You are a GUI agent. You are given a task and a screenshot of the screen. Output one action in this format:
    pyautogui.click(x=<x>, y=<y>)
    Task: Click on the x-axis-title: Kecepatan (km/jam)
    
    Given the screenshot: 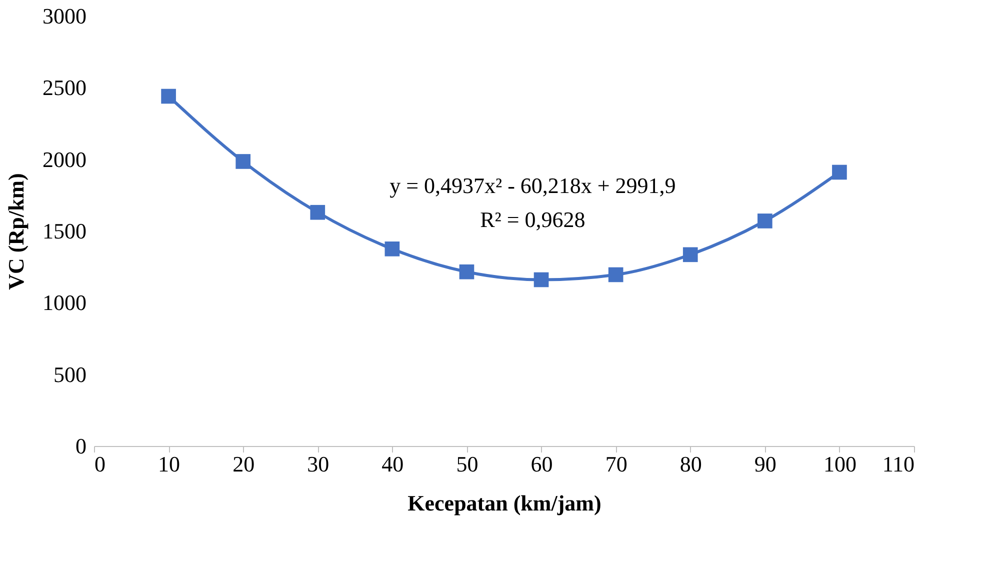 What is the action you would take?
    pyautogui.click(x=505, y=503)
    